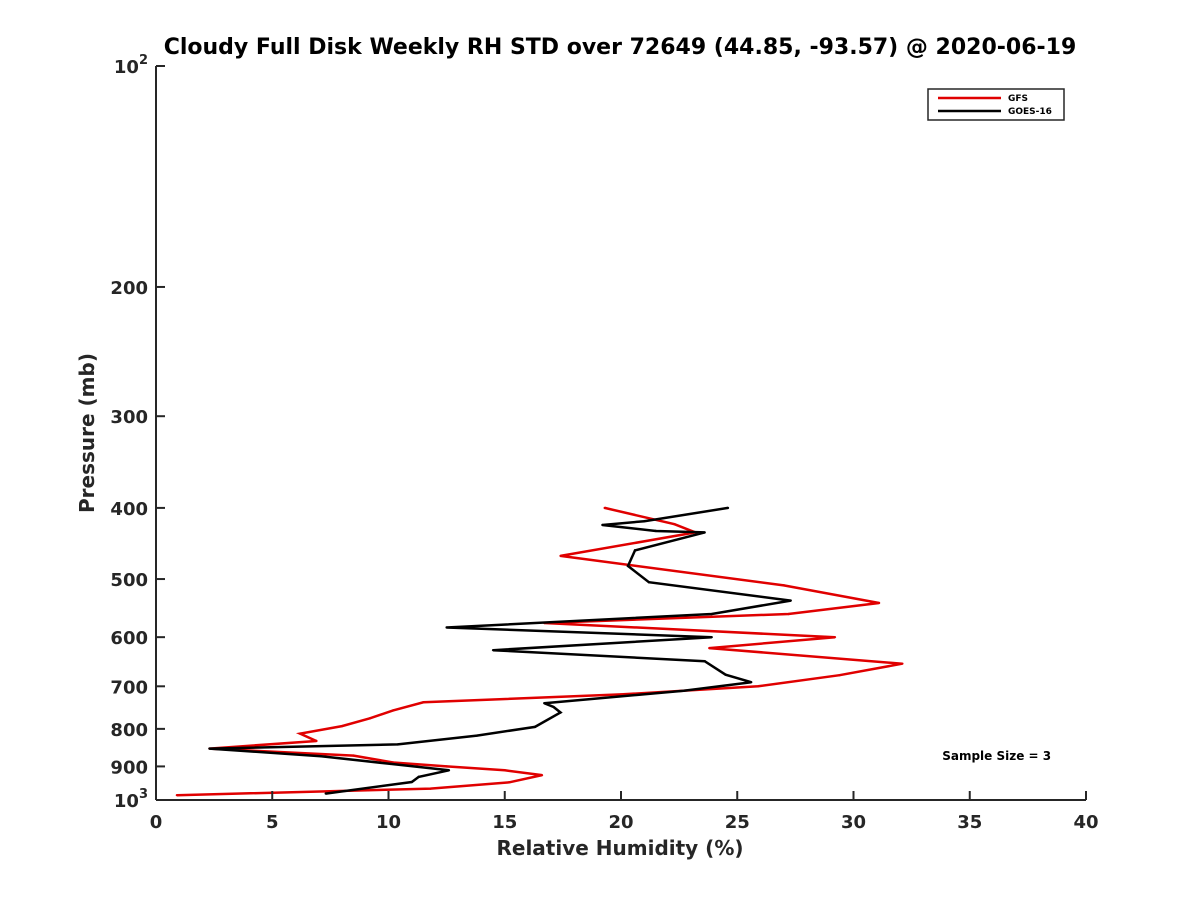  Describe the element at coordinates (129, 417) in the screenshot. I see `y-tick-label-300: 300` at that location.